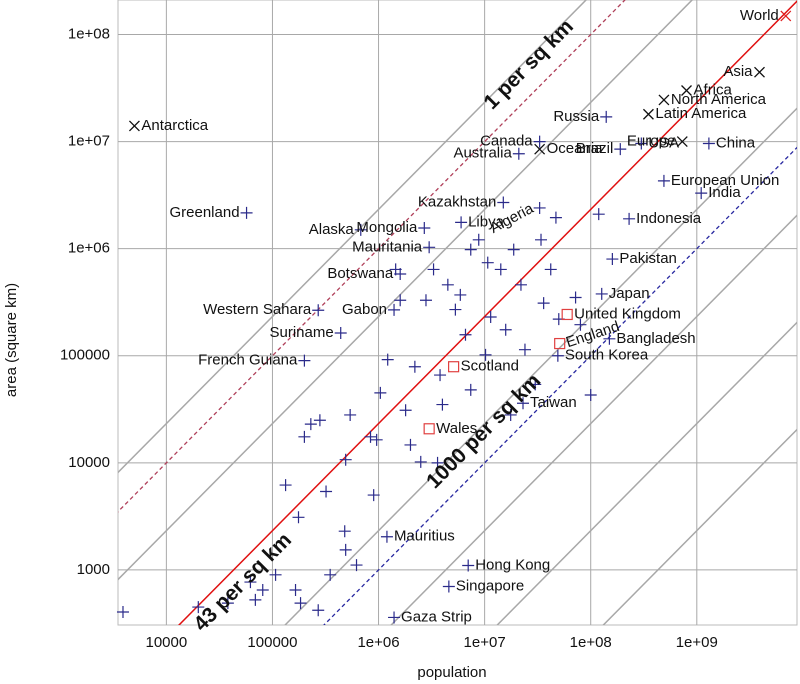 Image resolution: width=800 pixels, height=684 pixels. Describe the element at coordinates (332, 229) in the screenshot. I see `point-label: Alaska` at that location.